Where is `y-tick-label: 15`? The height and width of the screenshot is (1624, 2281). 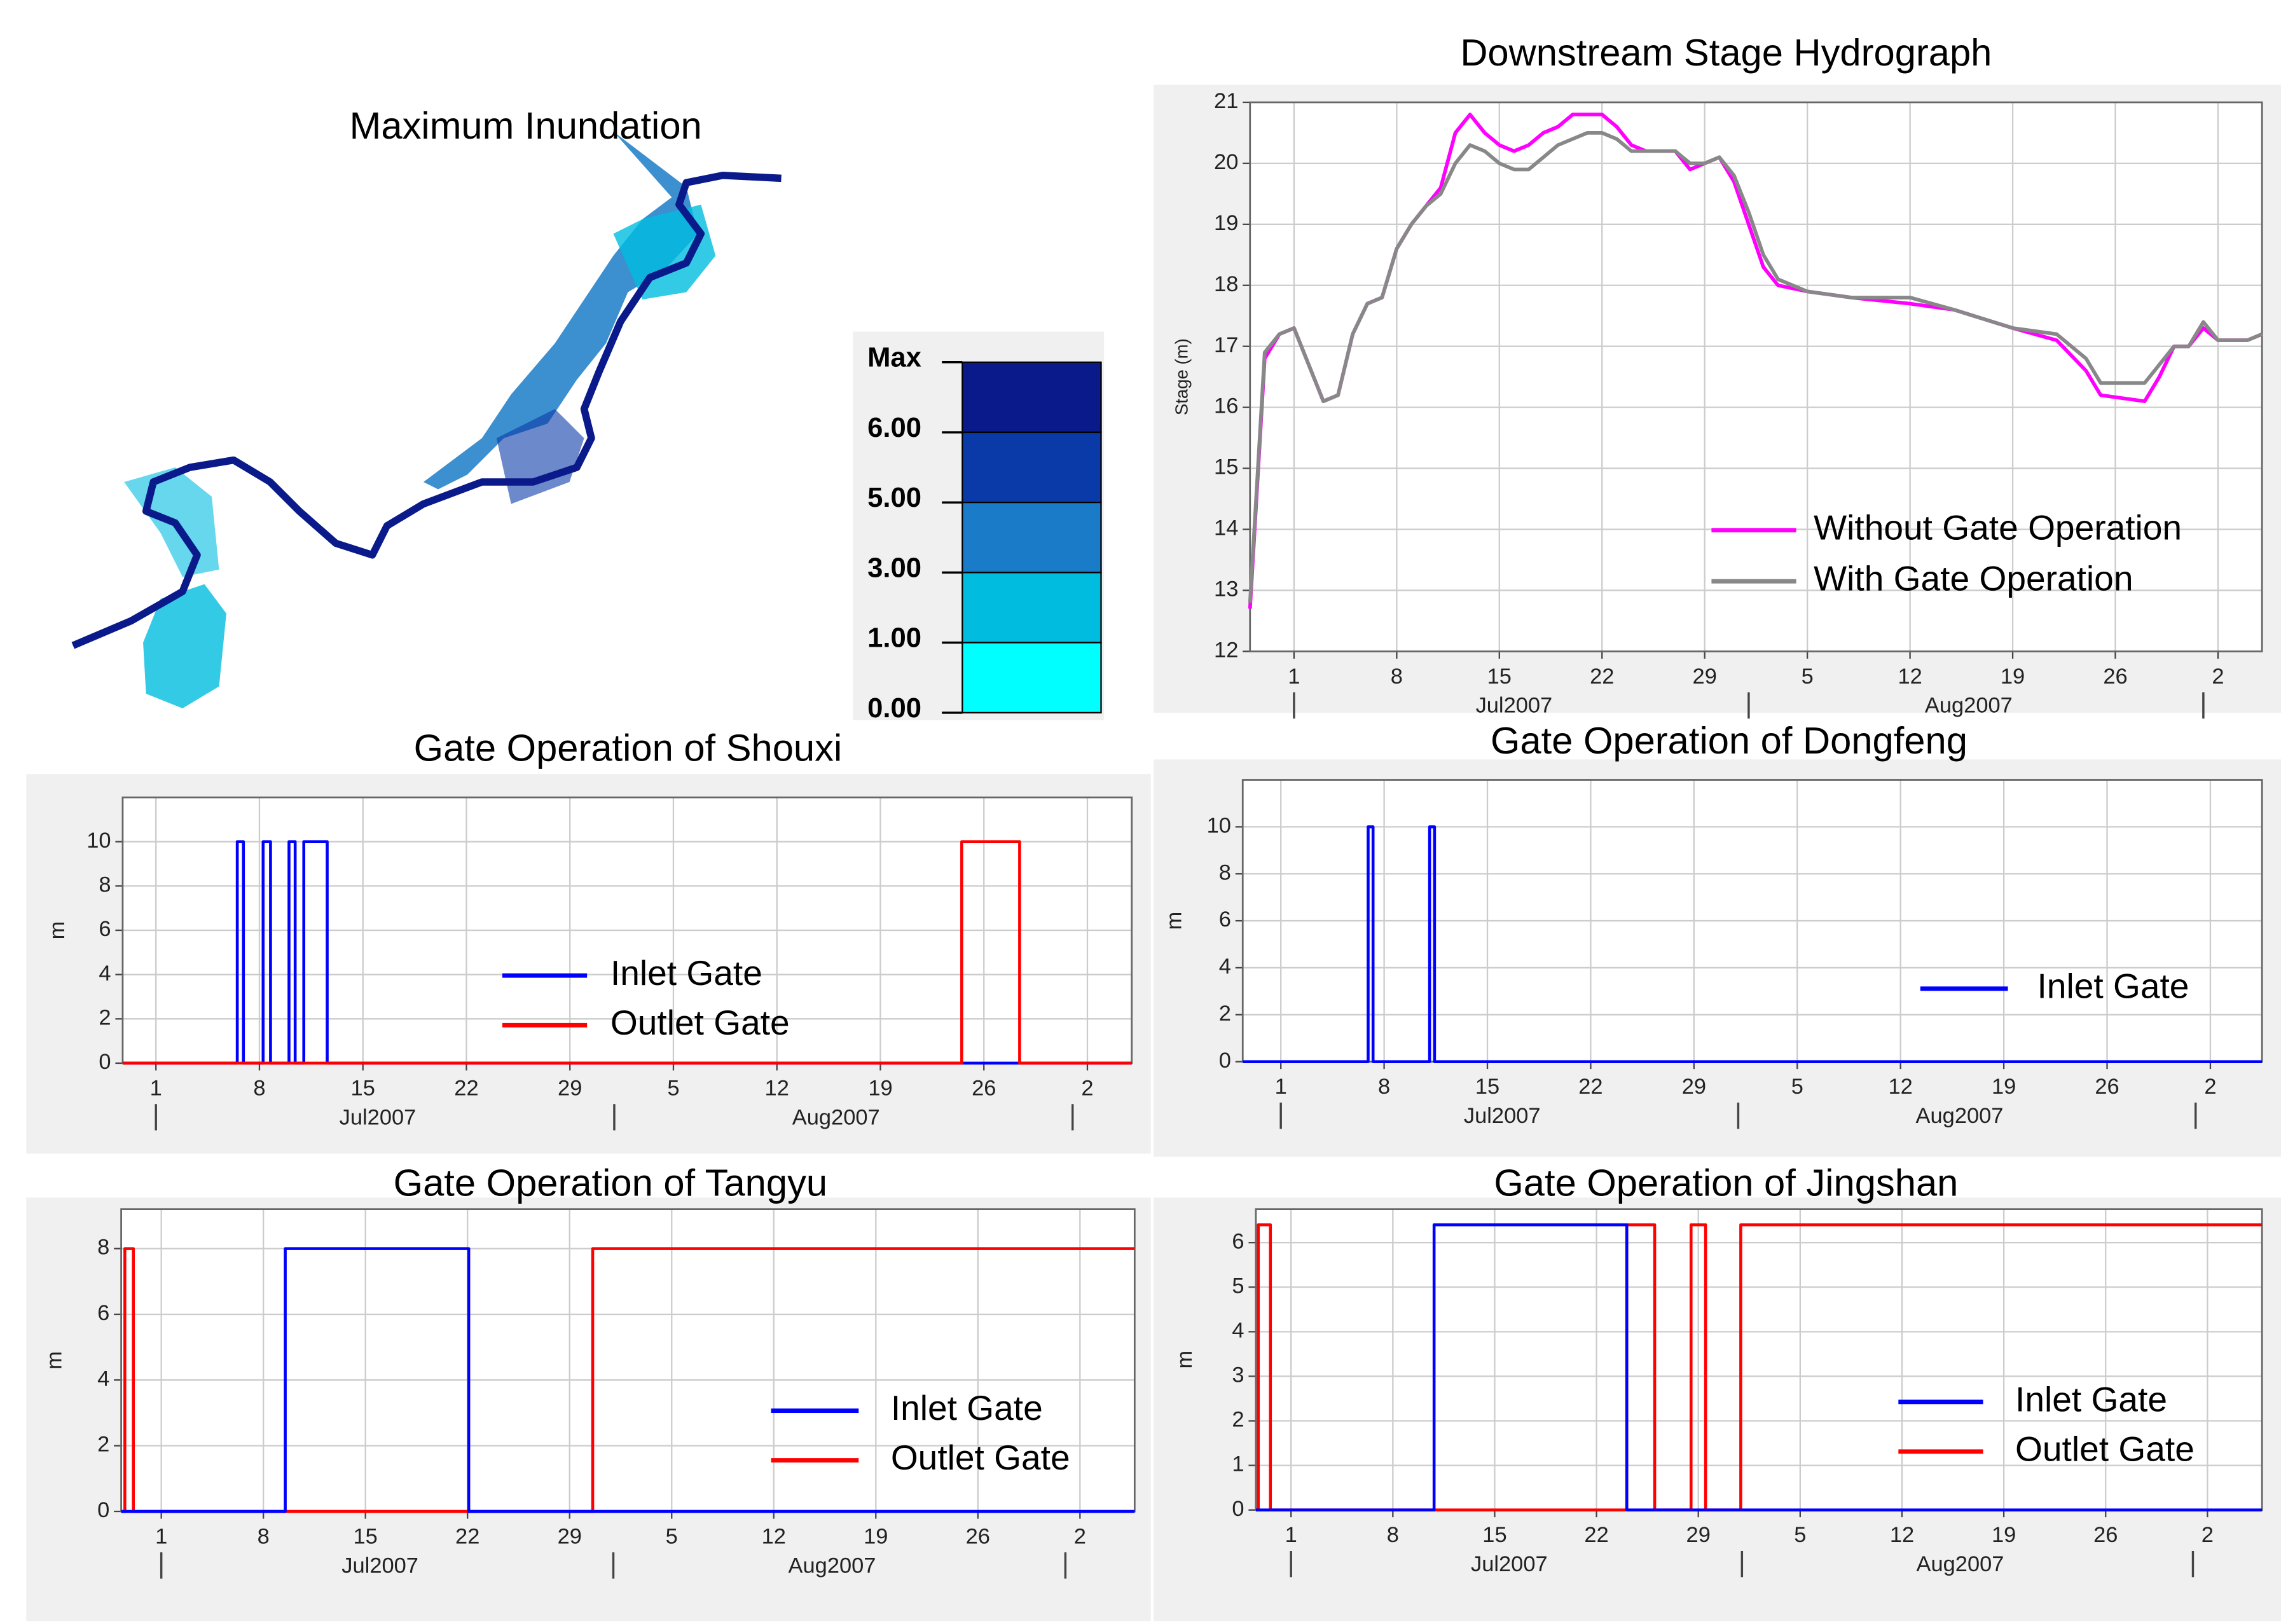
y-tick-label: 15 is located at coordinates (1226, 467).